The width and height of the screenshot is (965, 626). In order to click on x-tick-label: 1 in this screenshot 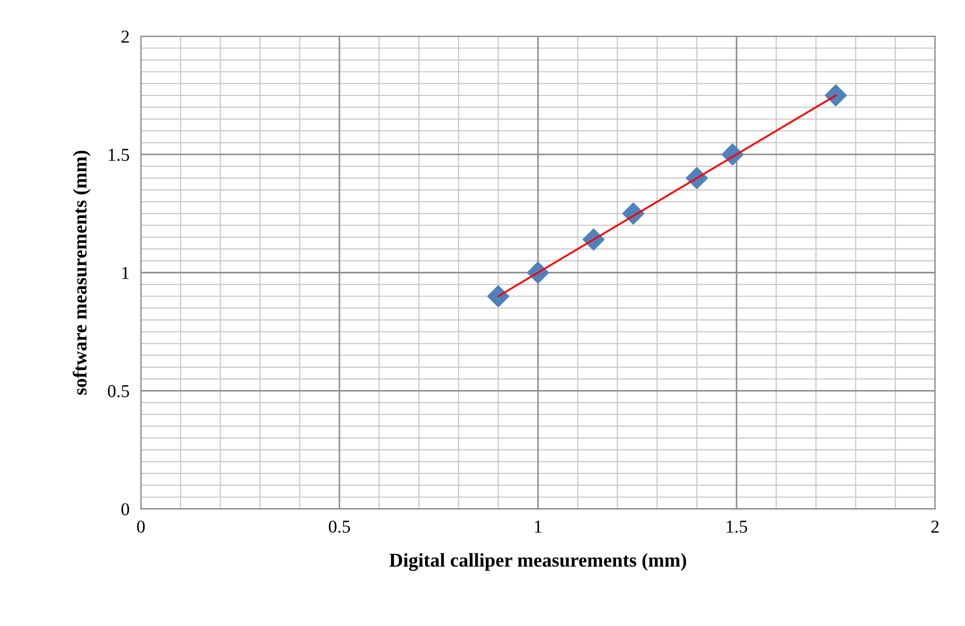, I will do `click(538, 526)`.